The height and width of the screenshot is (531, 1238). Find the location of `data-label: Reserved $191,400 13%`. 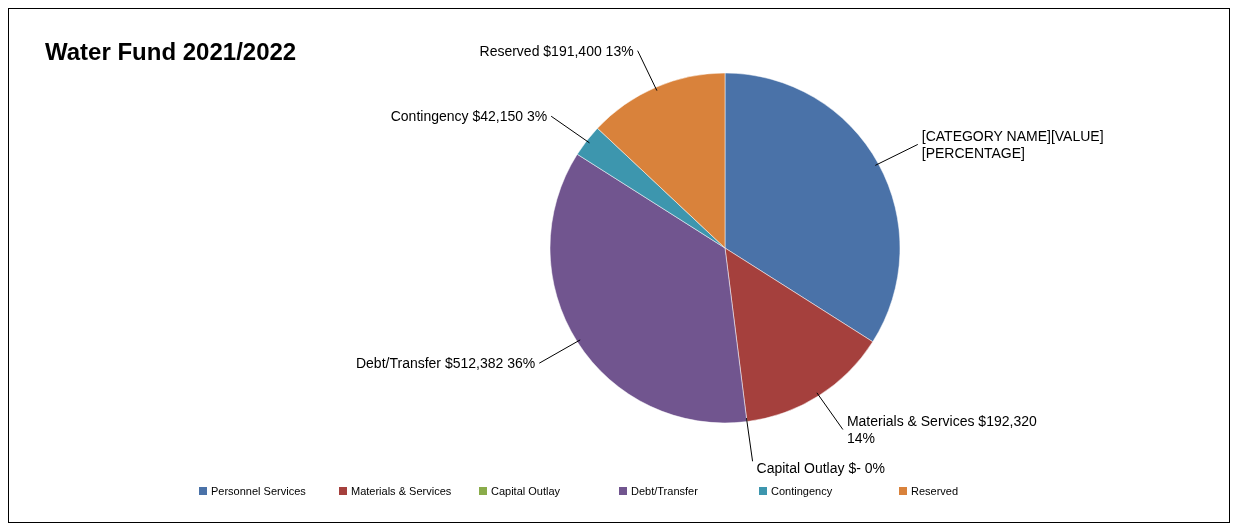

data-label: Reserved $191,400 13% is located at coordinates (556, 50).